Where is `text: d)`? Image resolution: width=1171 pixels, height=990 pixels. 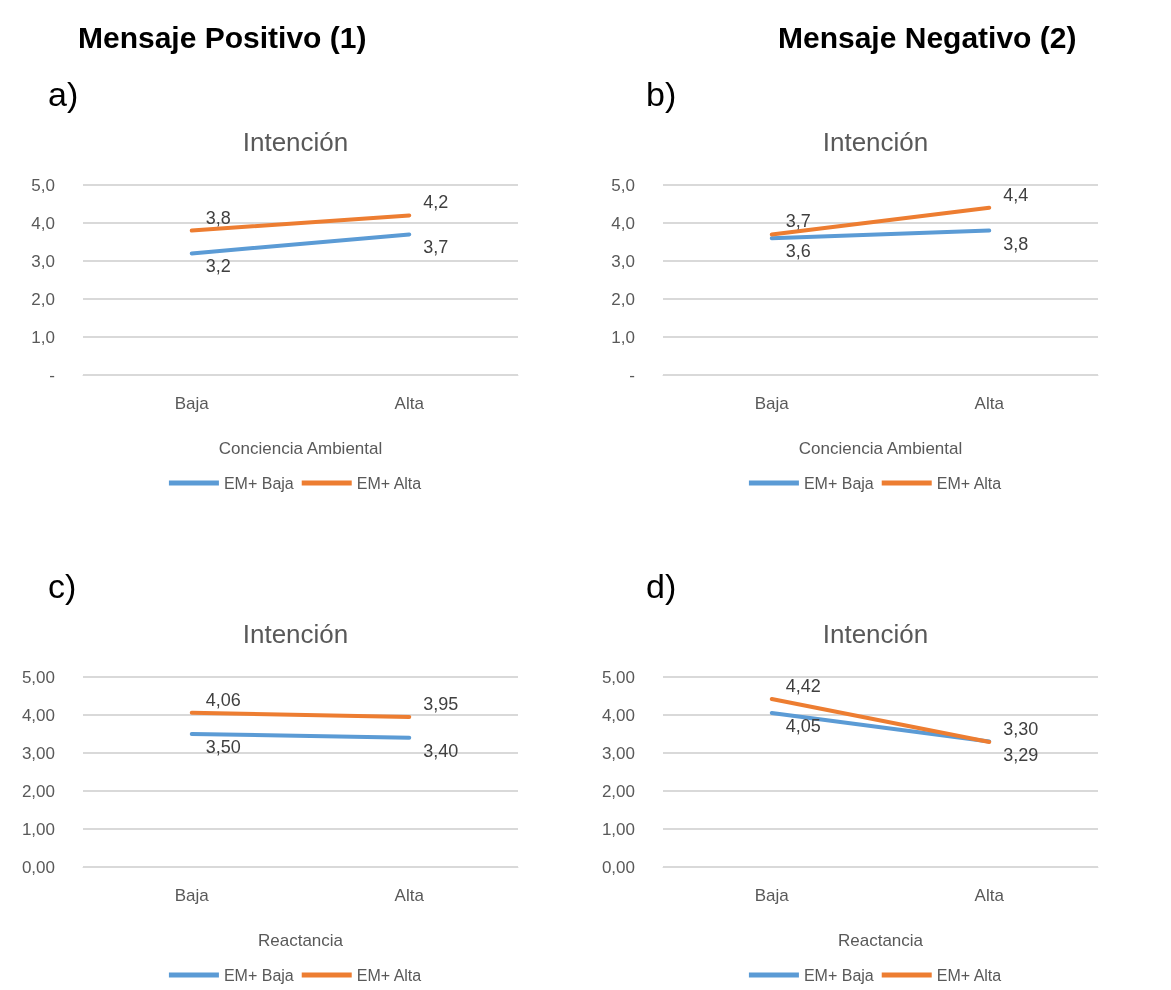
text: d) is located at coordinates (661, 586).